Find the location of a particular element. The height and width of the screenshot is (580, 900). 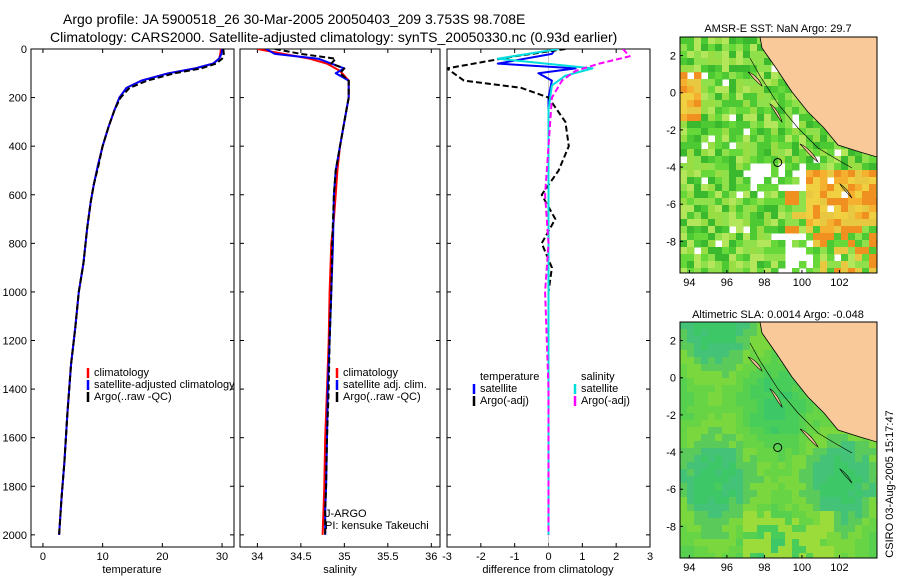

x-tick-label: 34 is located at coordinates (257, 557).